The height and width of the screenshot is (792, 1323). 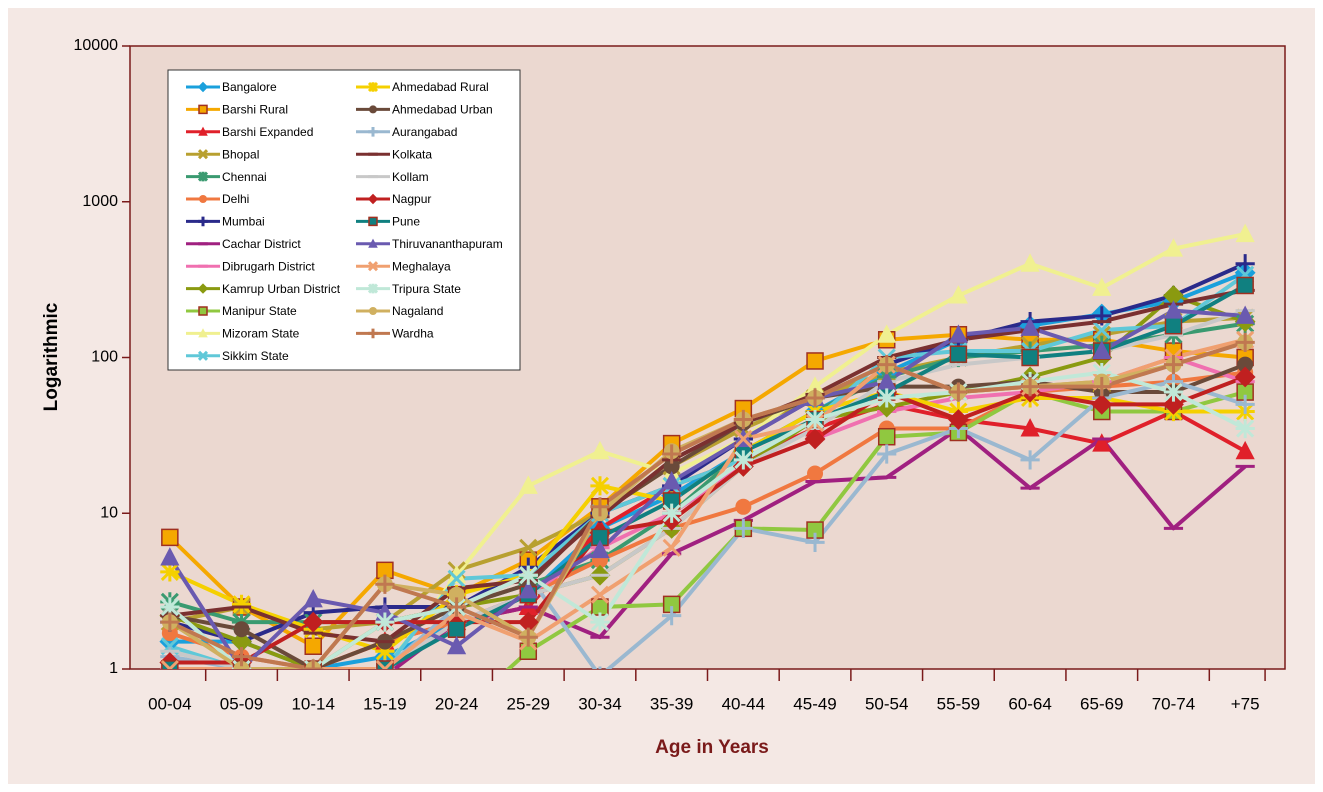 I want to click on x-tick-label: 40-44, so click(x=743, y=703).